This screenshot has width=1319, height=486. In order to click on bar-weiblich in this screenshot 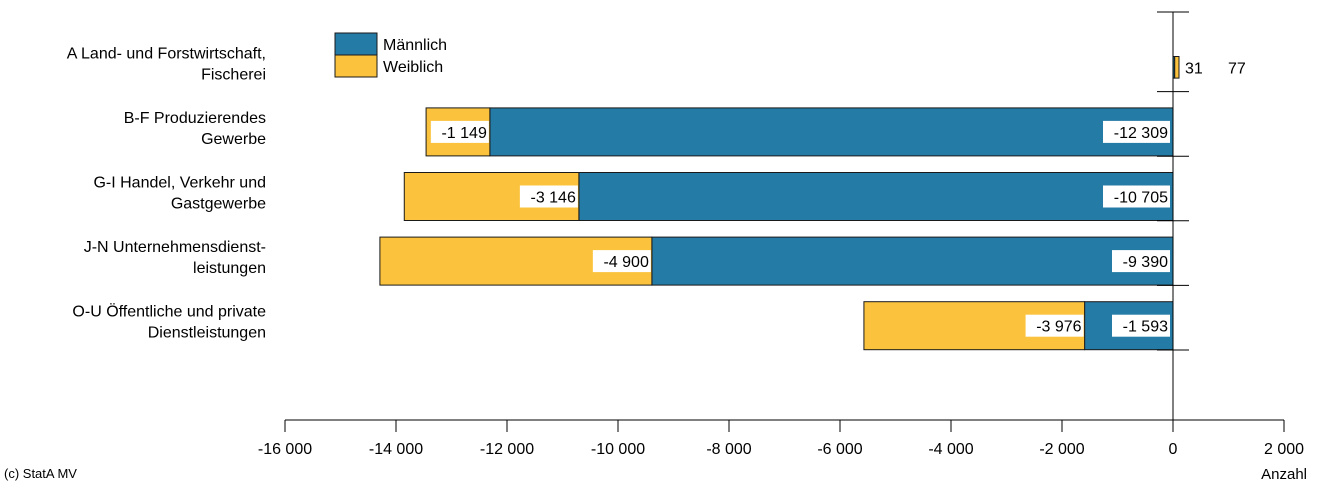, I will do `click(1177, 67)`.